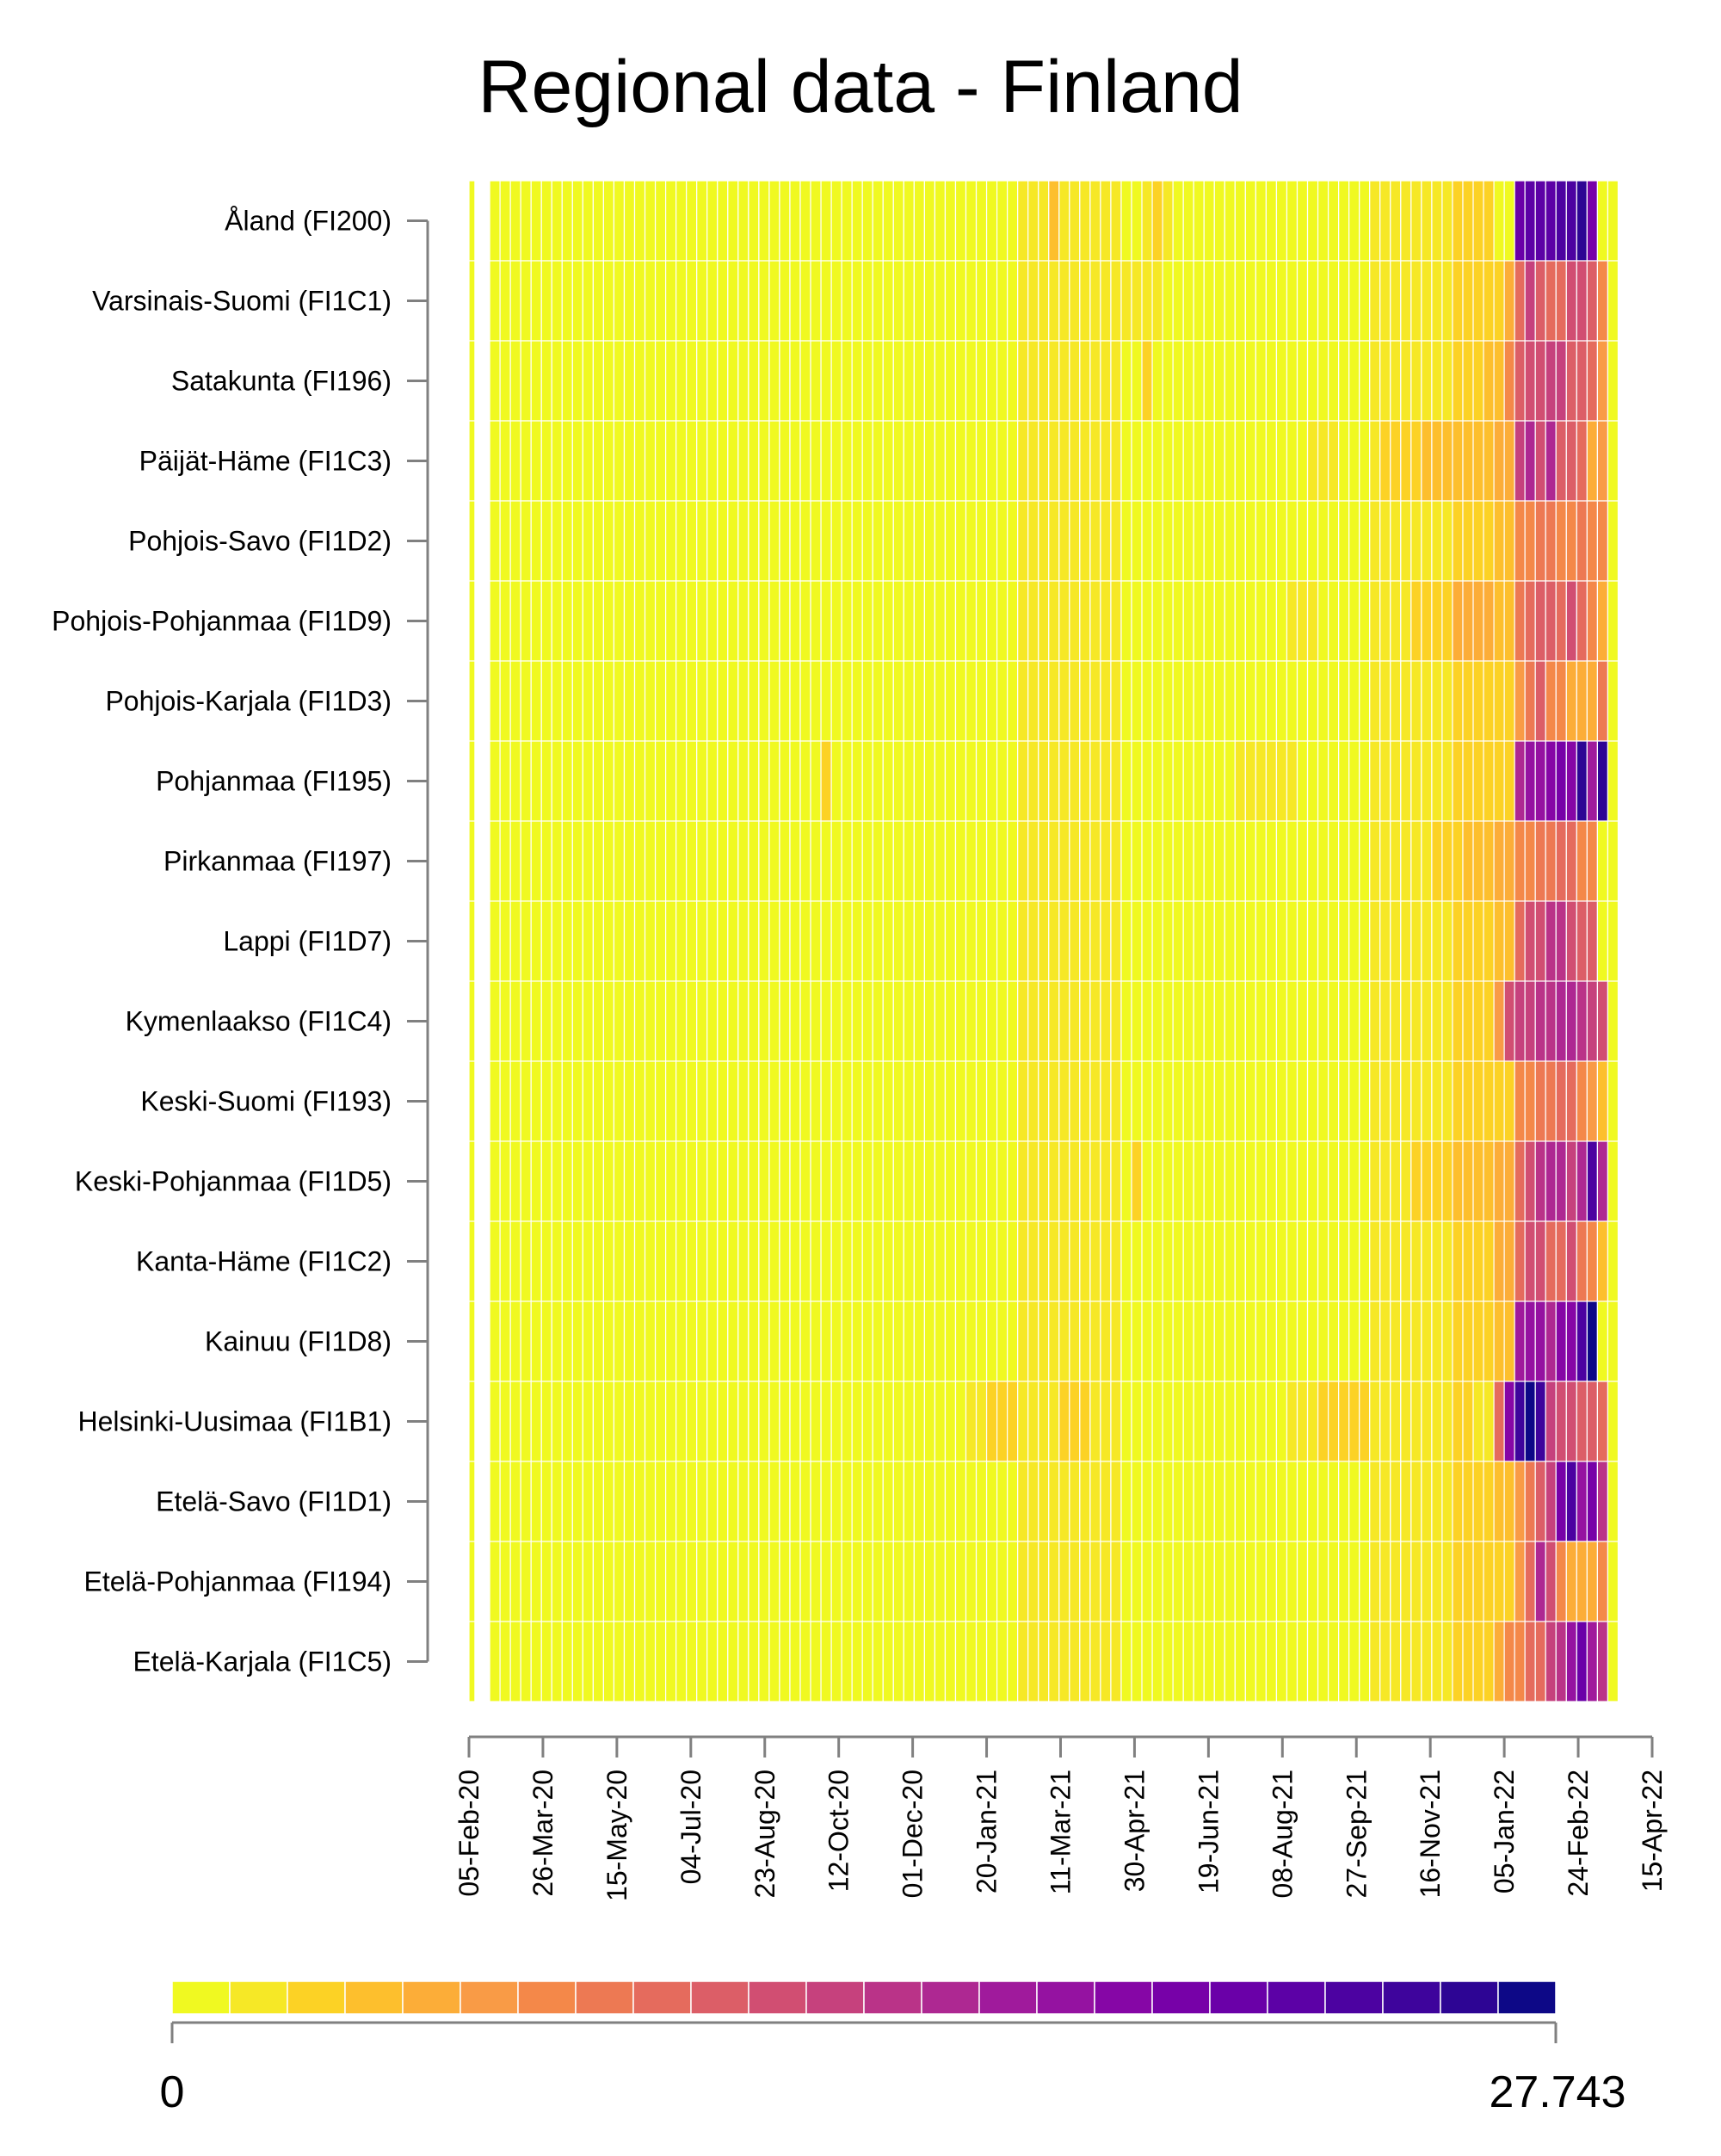 The width and height of the screenshot is (1721, 2156). I want to click on legend-swatch, so click(1238, 1998).